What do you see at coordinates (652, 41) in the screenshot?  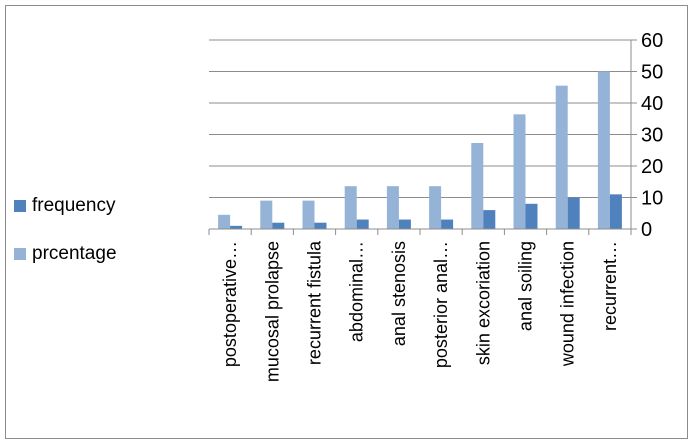 I see `y-tick-label: 60` at bounding box center [652, 41].